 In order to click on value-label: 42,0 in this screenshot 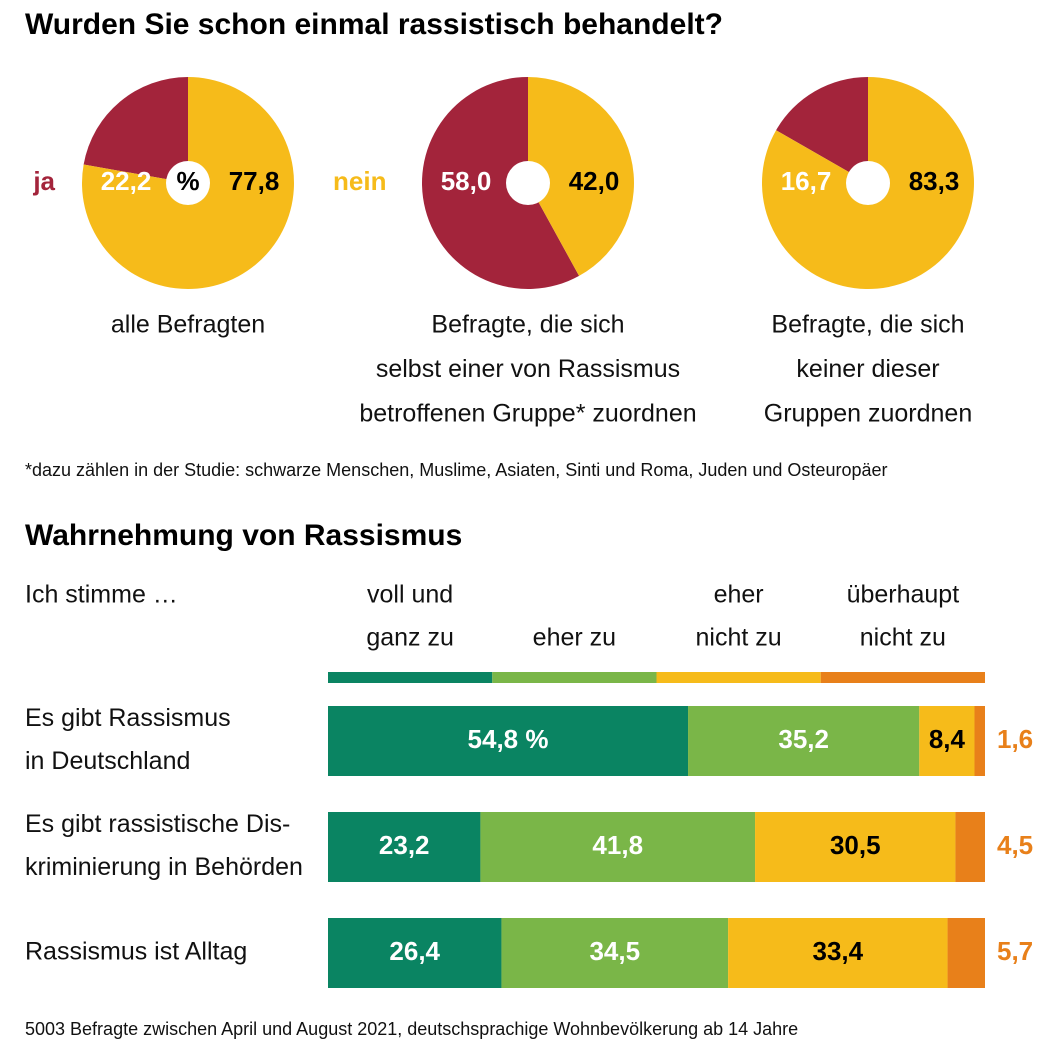, I will do `click(594, 181)`.